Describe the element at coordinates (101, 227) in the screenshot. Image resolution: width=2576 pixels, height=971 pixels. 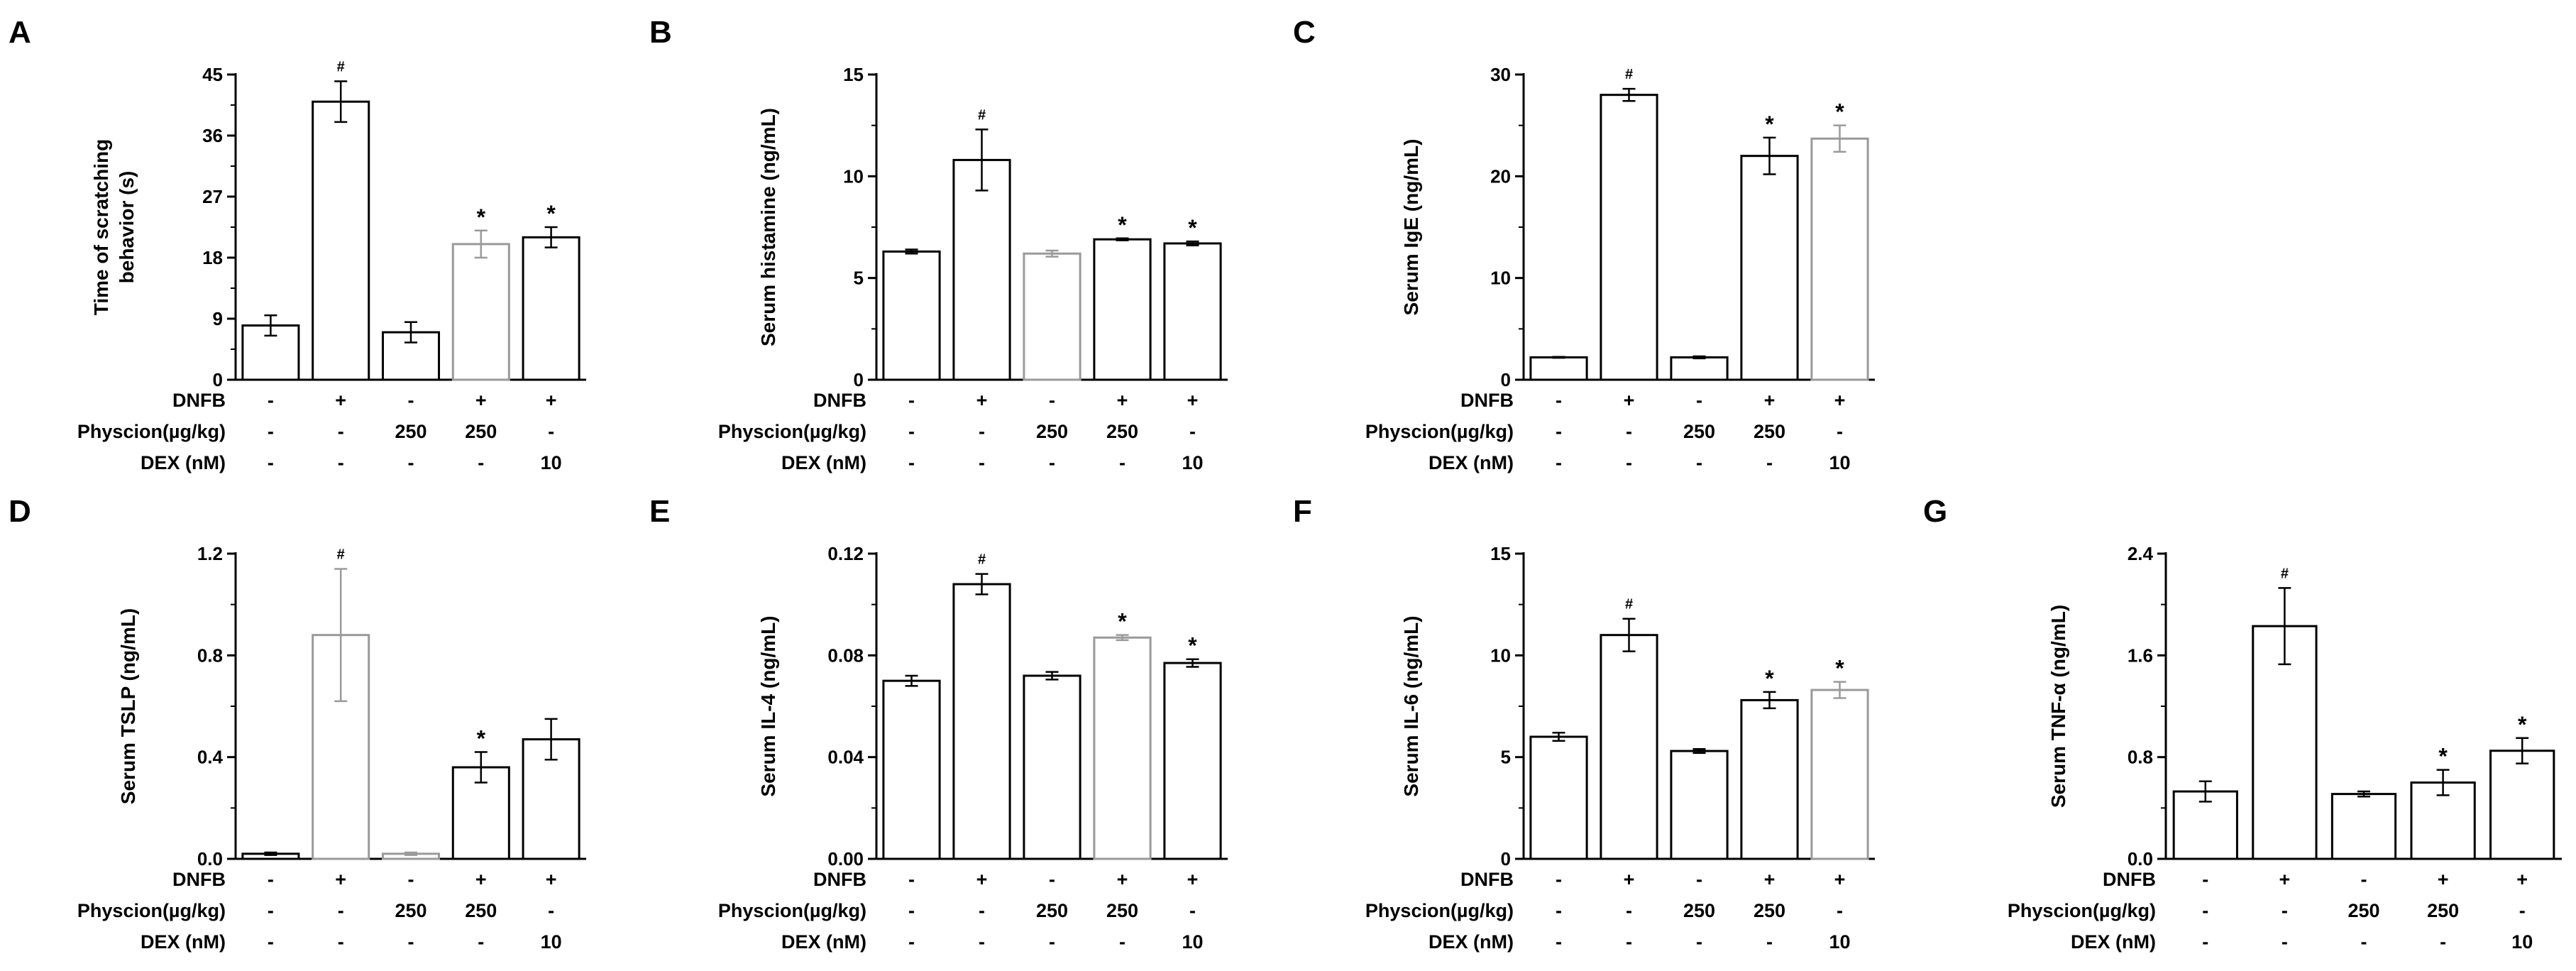
I see `y-axis-label: Time of scratching` at that location.